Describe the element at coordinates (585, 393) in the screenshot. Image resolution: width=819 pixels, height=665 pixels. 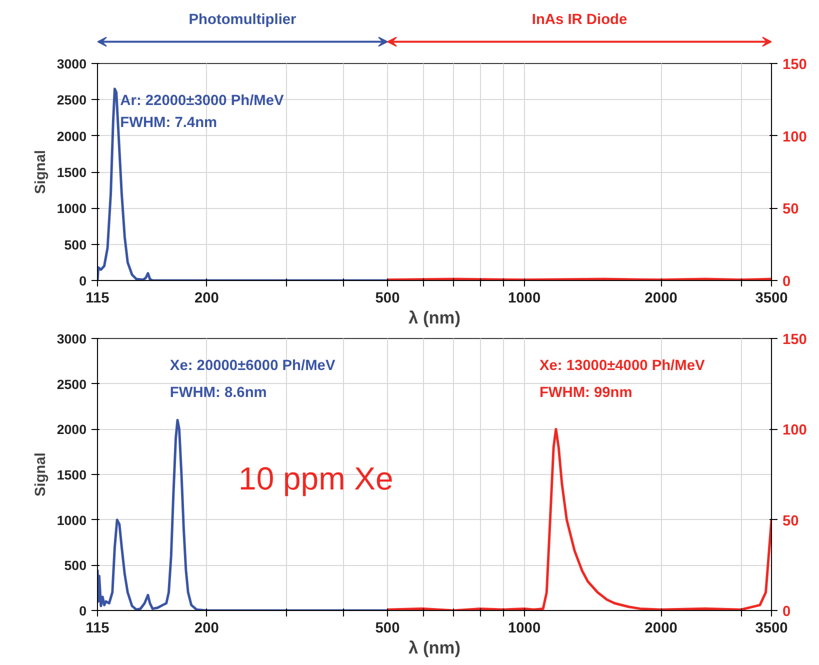
I see `annotation: FWHM: 99nm` at that location.